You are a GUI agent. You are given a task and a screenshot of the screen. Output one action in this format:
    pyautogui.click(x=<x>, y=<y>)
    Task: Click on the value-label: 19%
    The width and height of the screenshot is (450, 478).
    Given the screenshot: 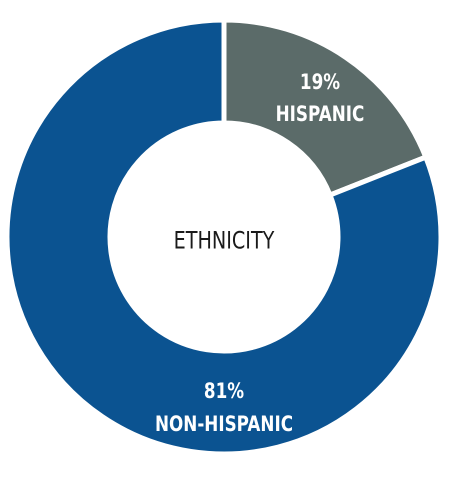 What is the action you would take?
    pyautogui.click(x=320, y=82)
    